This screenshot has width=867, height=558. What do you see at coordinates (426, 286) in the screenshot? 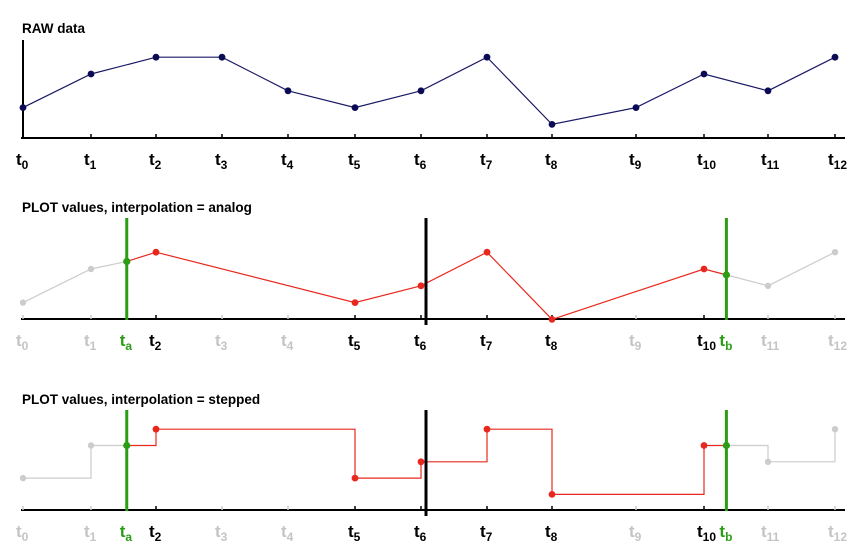
I see `analog-active-line` at bounding box center [426, 286].